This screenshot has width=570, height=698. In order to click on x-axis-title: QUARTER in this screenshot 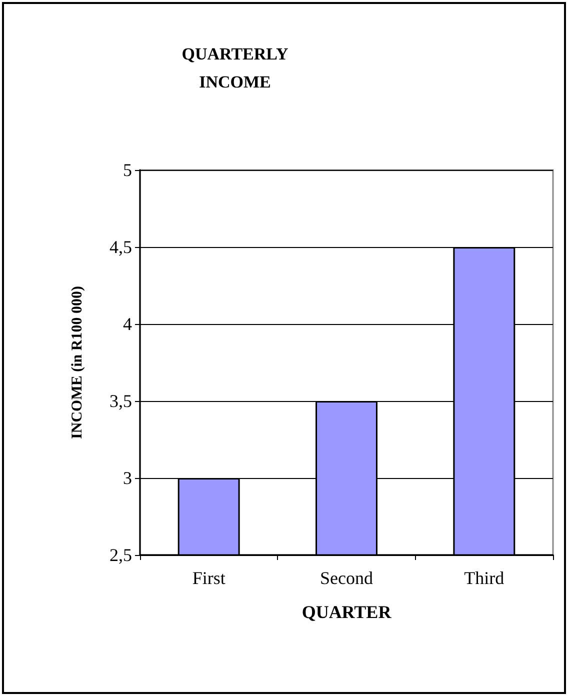, I will do `click(347, 612)`.